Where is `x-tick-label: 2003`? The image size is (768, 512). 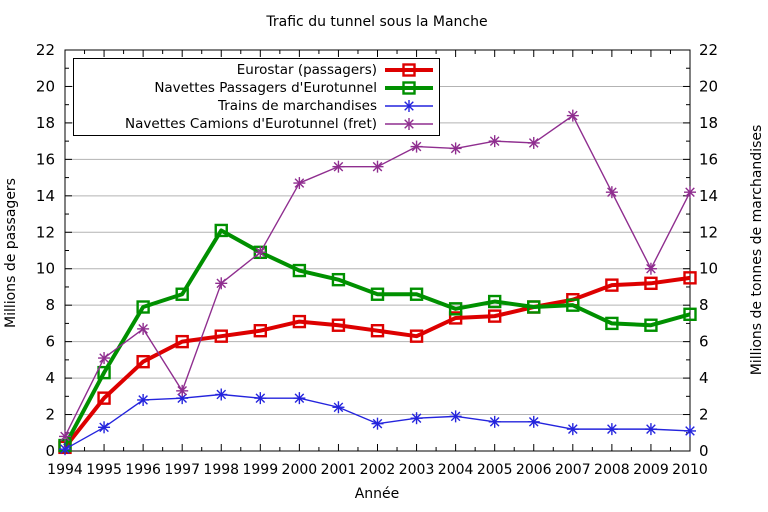
x-tick-label: 2003 is located at coordinates (417, 470).